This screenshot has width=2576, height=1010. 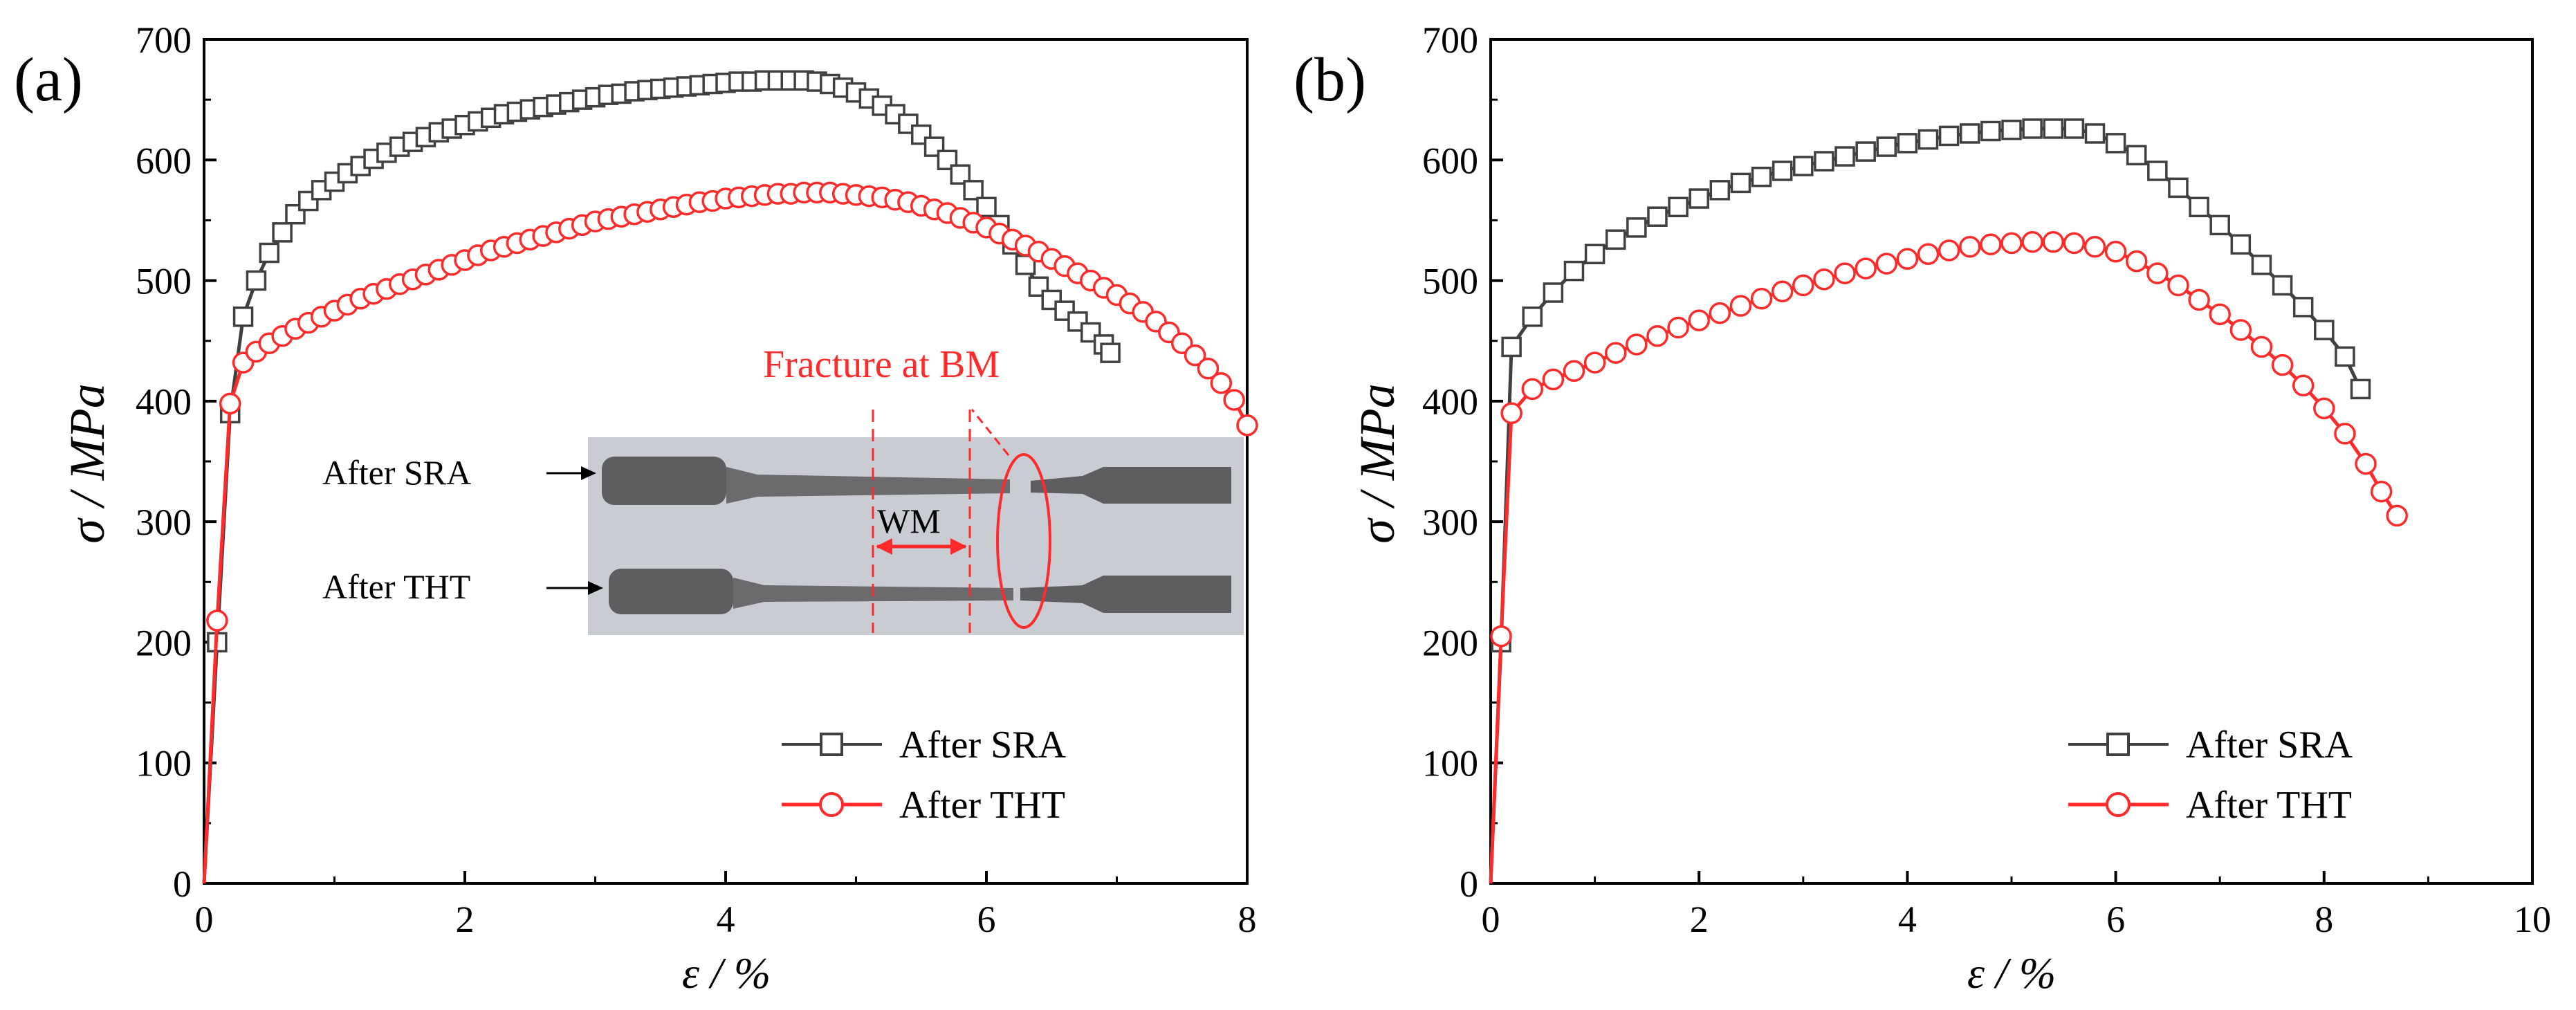 I want to click on legend-label-sra-b: After SRA, so click(x=2269, y=745).